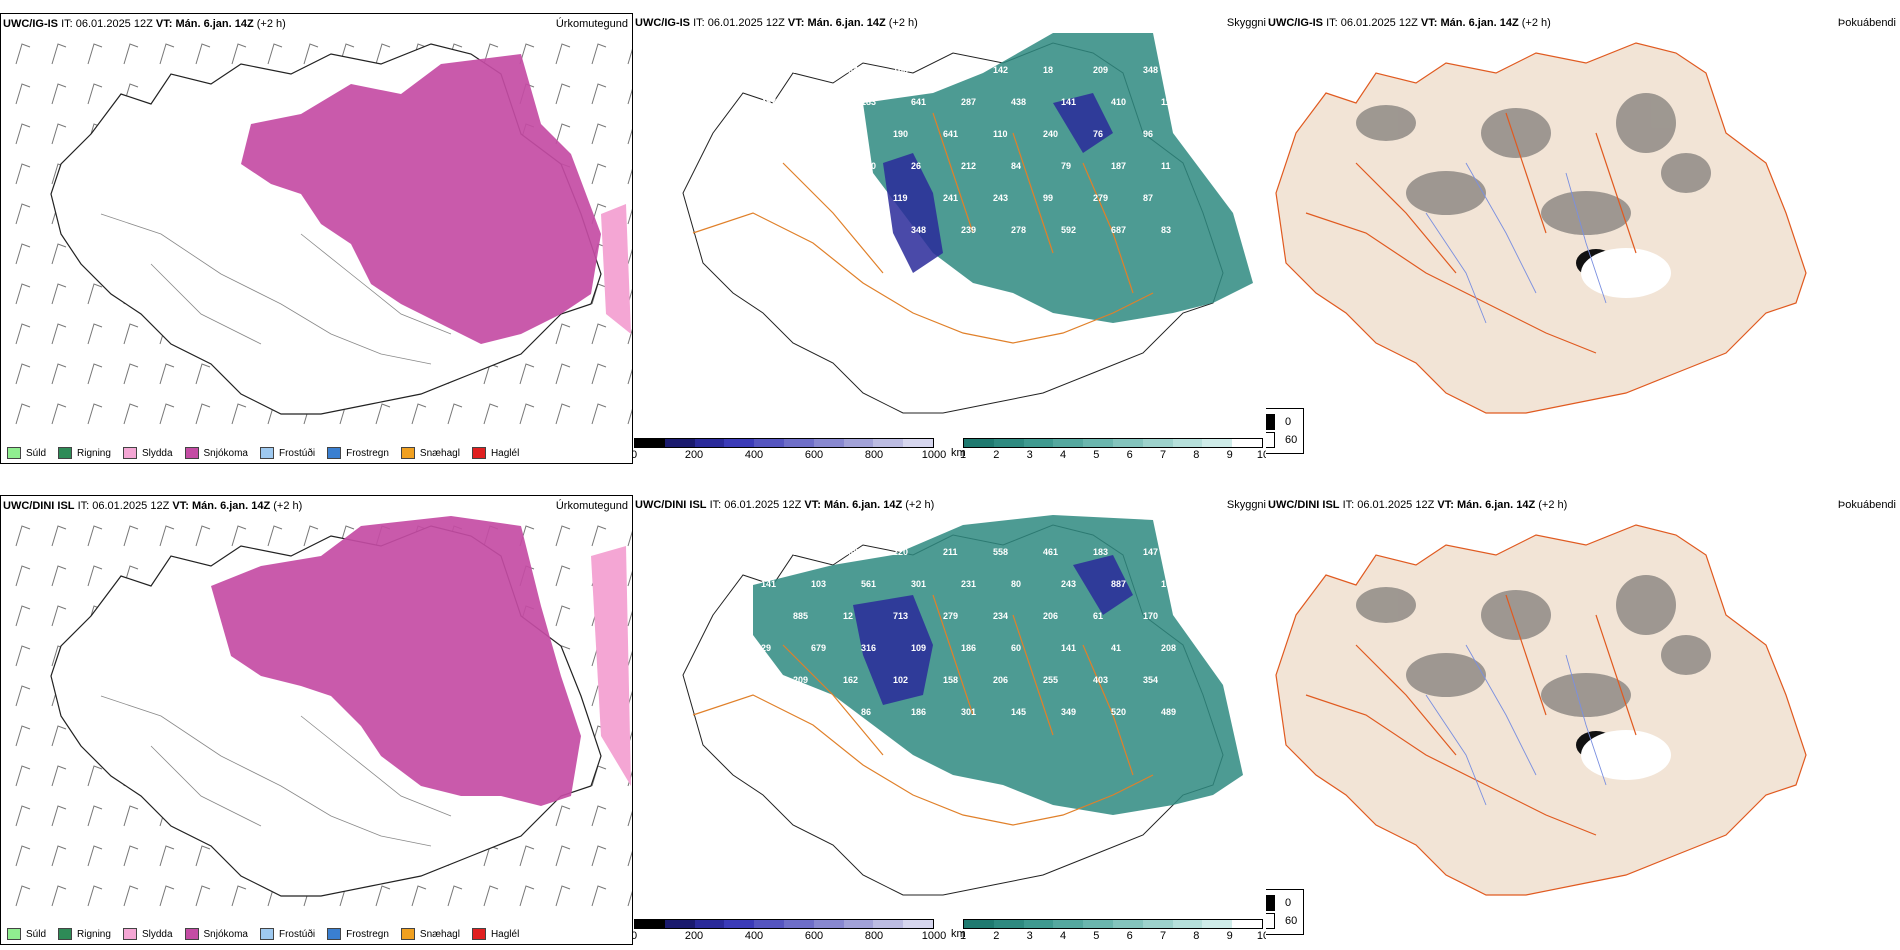 The image size is (1900, 950). What do you see at coordinates (768, 166) in the screenshot?
I see `cloud-base-label: 827` at bounding box center [768, 166].